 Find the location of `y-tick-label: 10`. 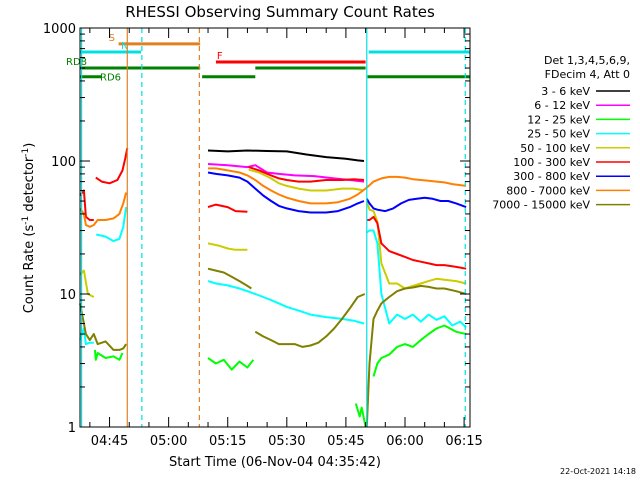

y-tick-label: 10 is located at coordinates (67, 295).